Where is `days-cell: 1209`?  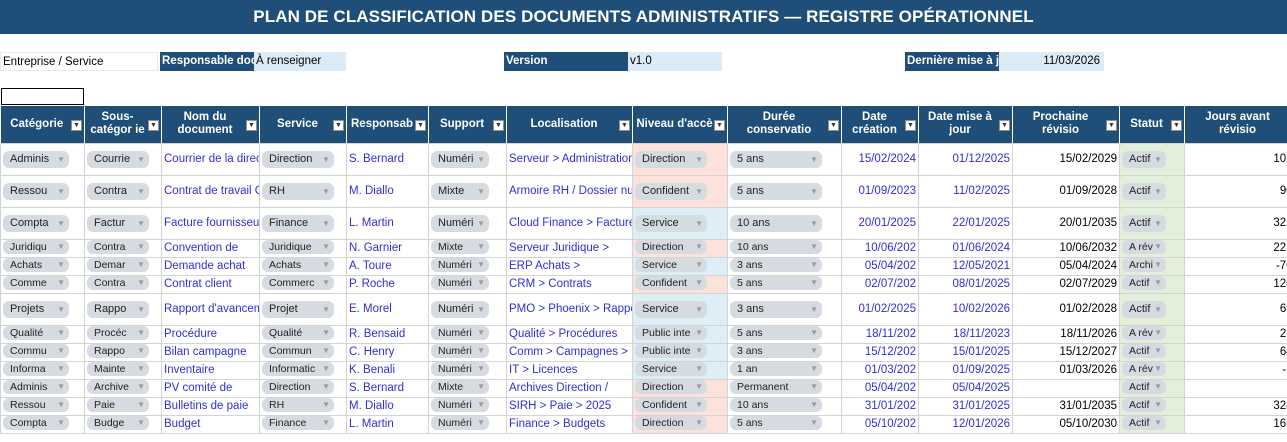 days-cell: 1209 is located at coordinates (1235, 284).